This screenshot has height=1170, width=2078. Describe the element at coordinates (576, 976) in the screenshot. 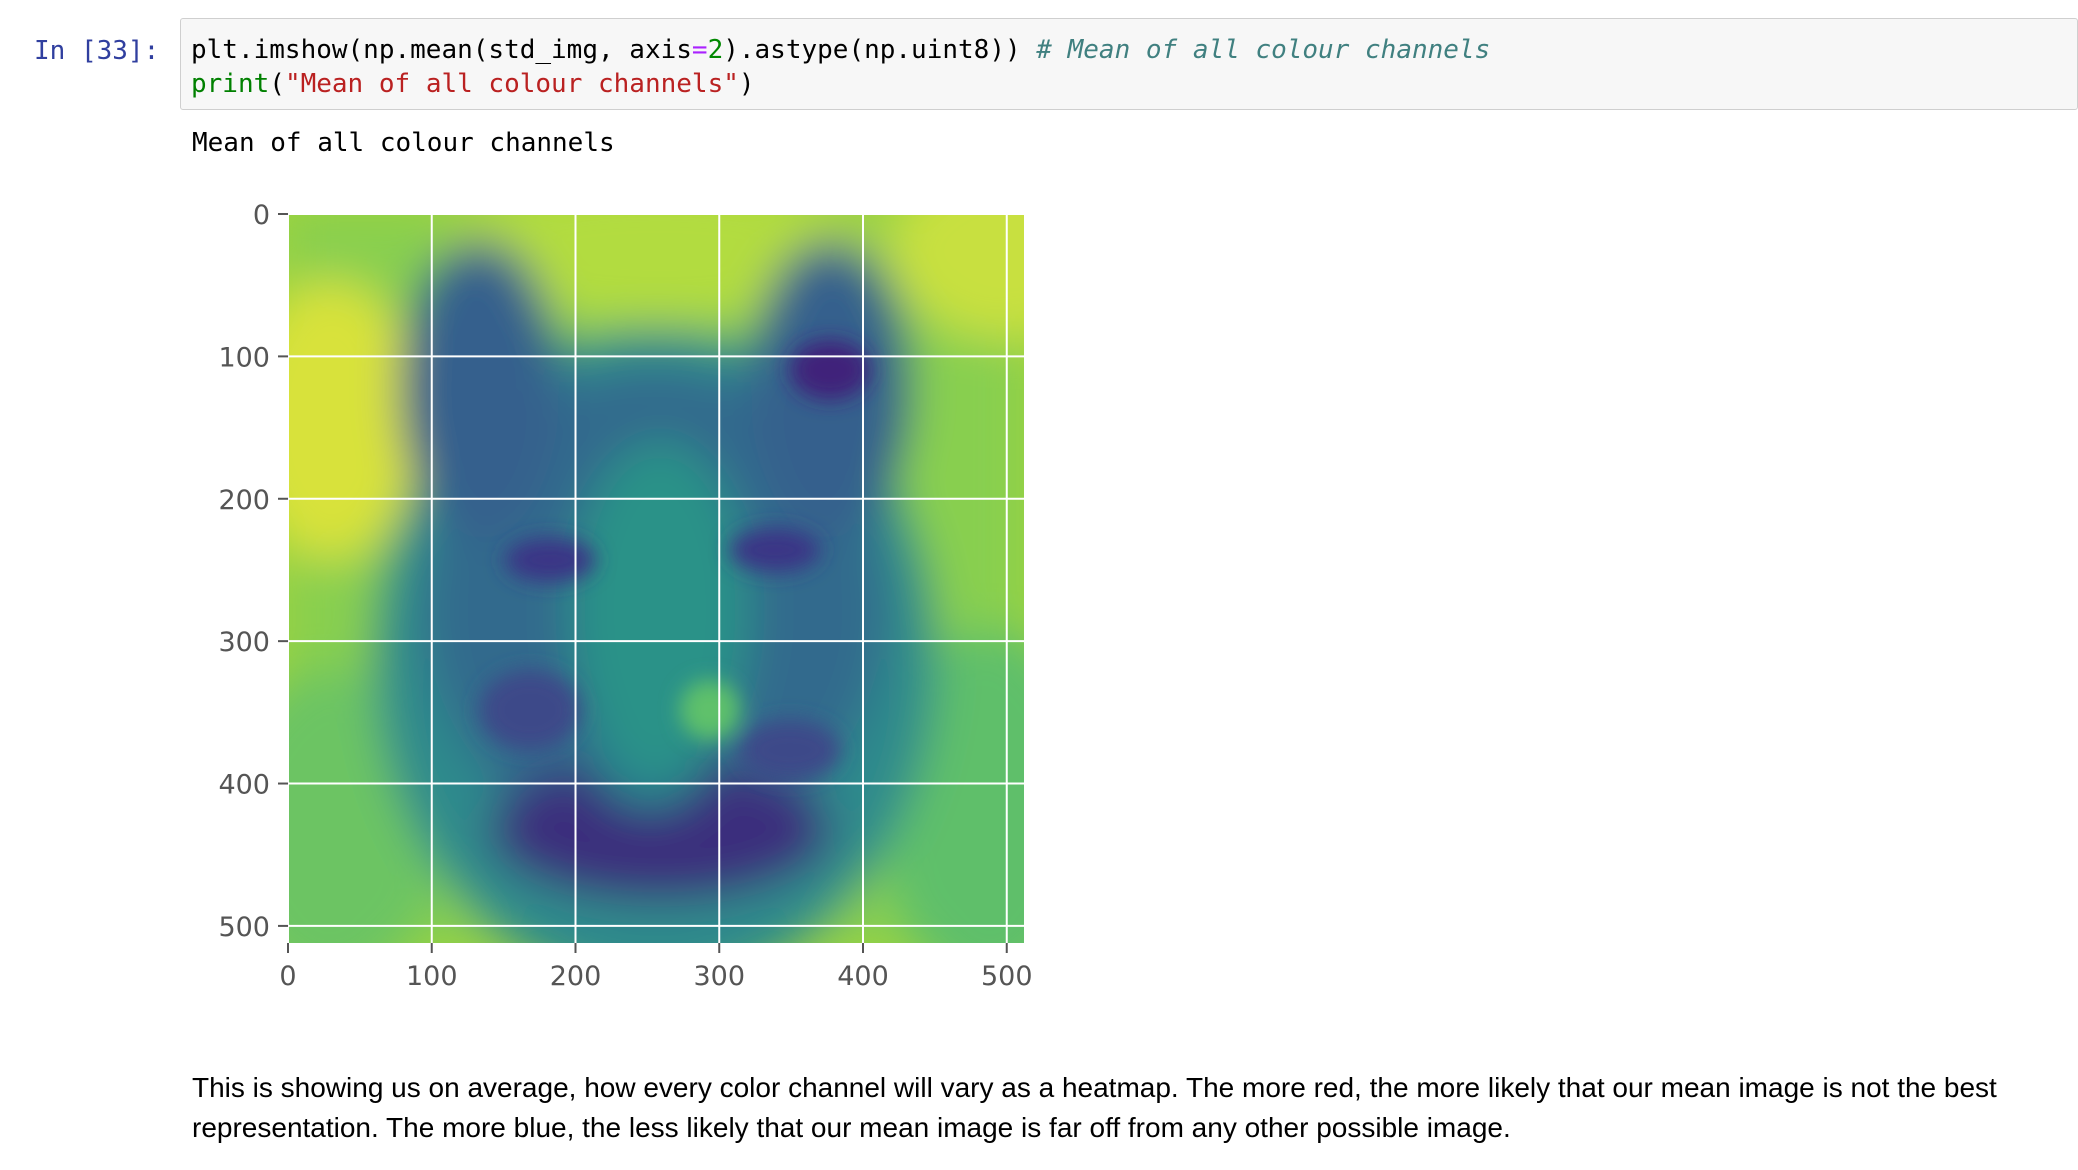

I see `x-tick-label: 200` at that location.